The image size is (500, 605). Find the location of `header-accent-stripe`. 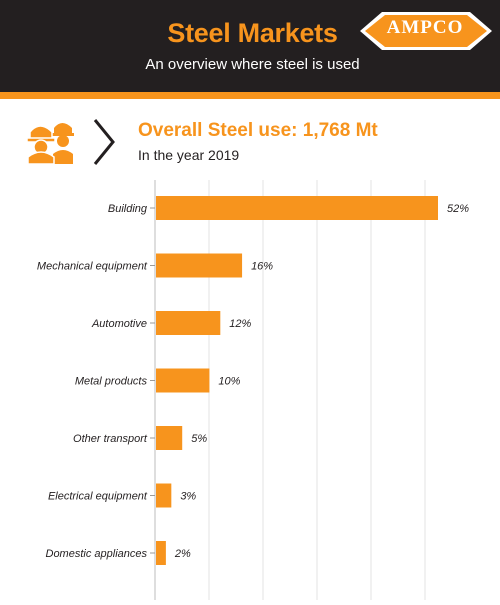

header-accent-stripe is located at coordinates (250, 95).